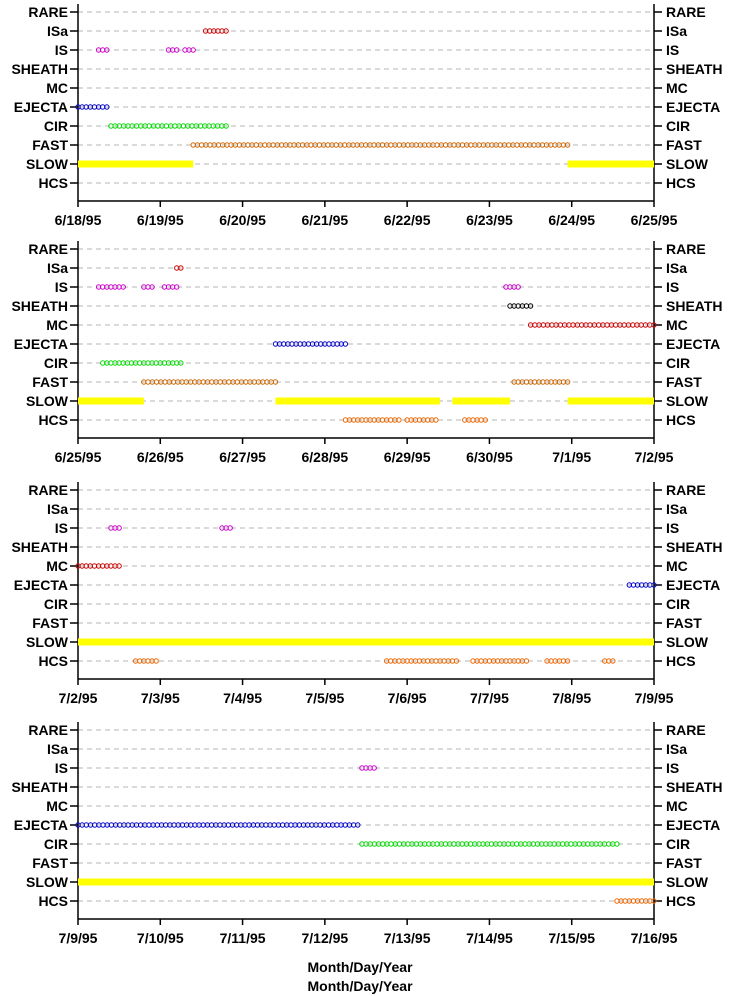 This screenshot has height=996, width=748. What do you see at coordinates (160, 457) in the screenshot?
I see `date-tick-label: 6/26/95` at bounding box center [160, 457].